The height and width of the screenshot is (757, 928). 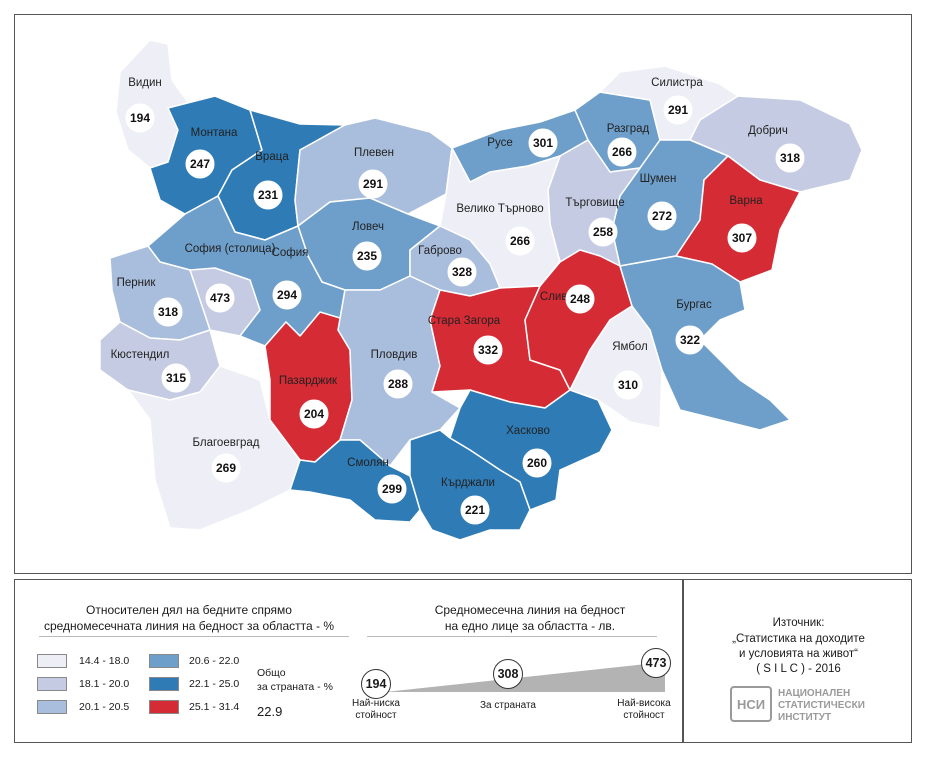 I want to click on max-label: Най-висока стойност, so click(x=644, y=710).